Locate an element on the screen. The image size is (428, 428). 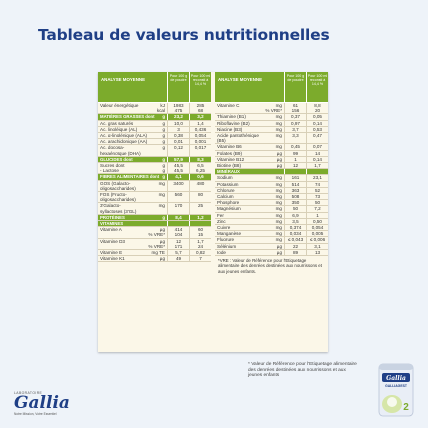
nutrient-label: 3'Galacto- syllactoses (3'GL) is located at coordinates (118, 208).